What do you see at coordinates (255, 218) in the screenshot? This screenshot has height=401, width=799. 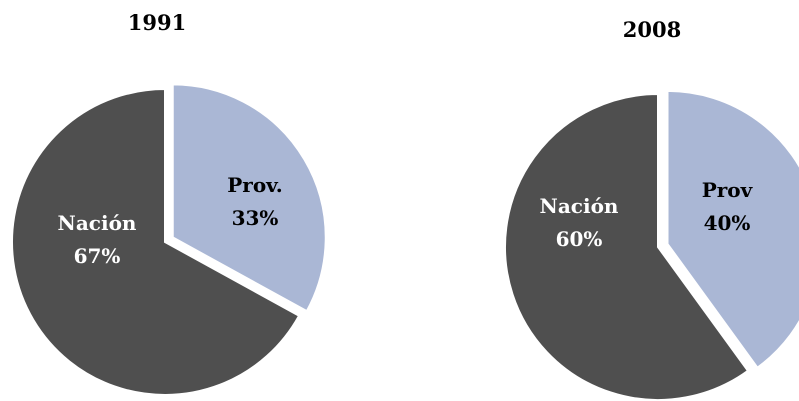 I see `slice-percent-label: 33%` at bounding box center [255, 218].